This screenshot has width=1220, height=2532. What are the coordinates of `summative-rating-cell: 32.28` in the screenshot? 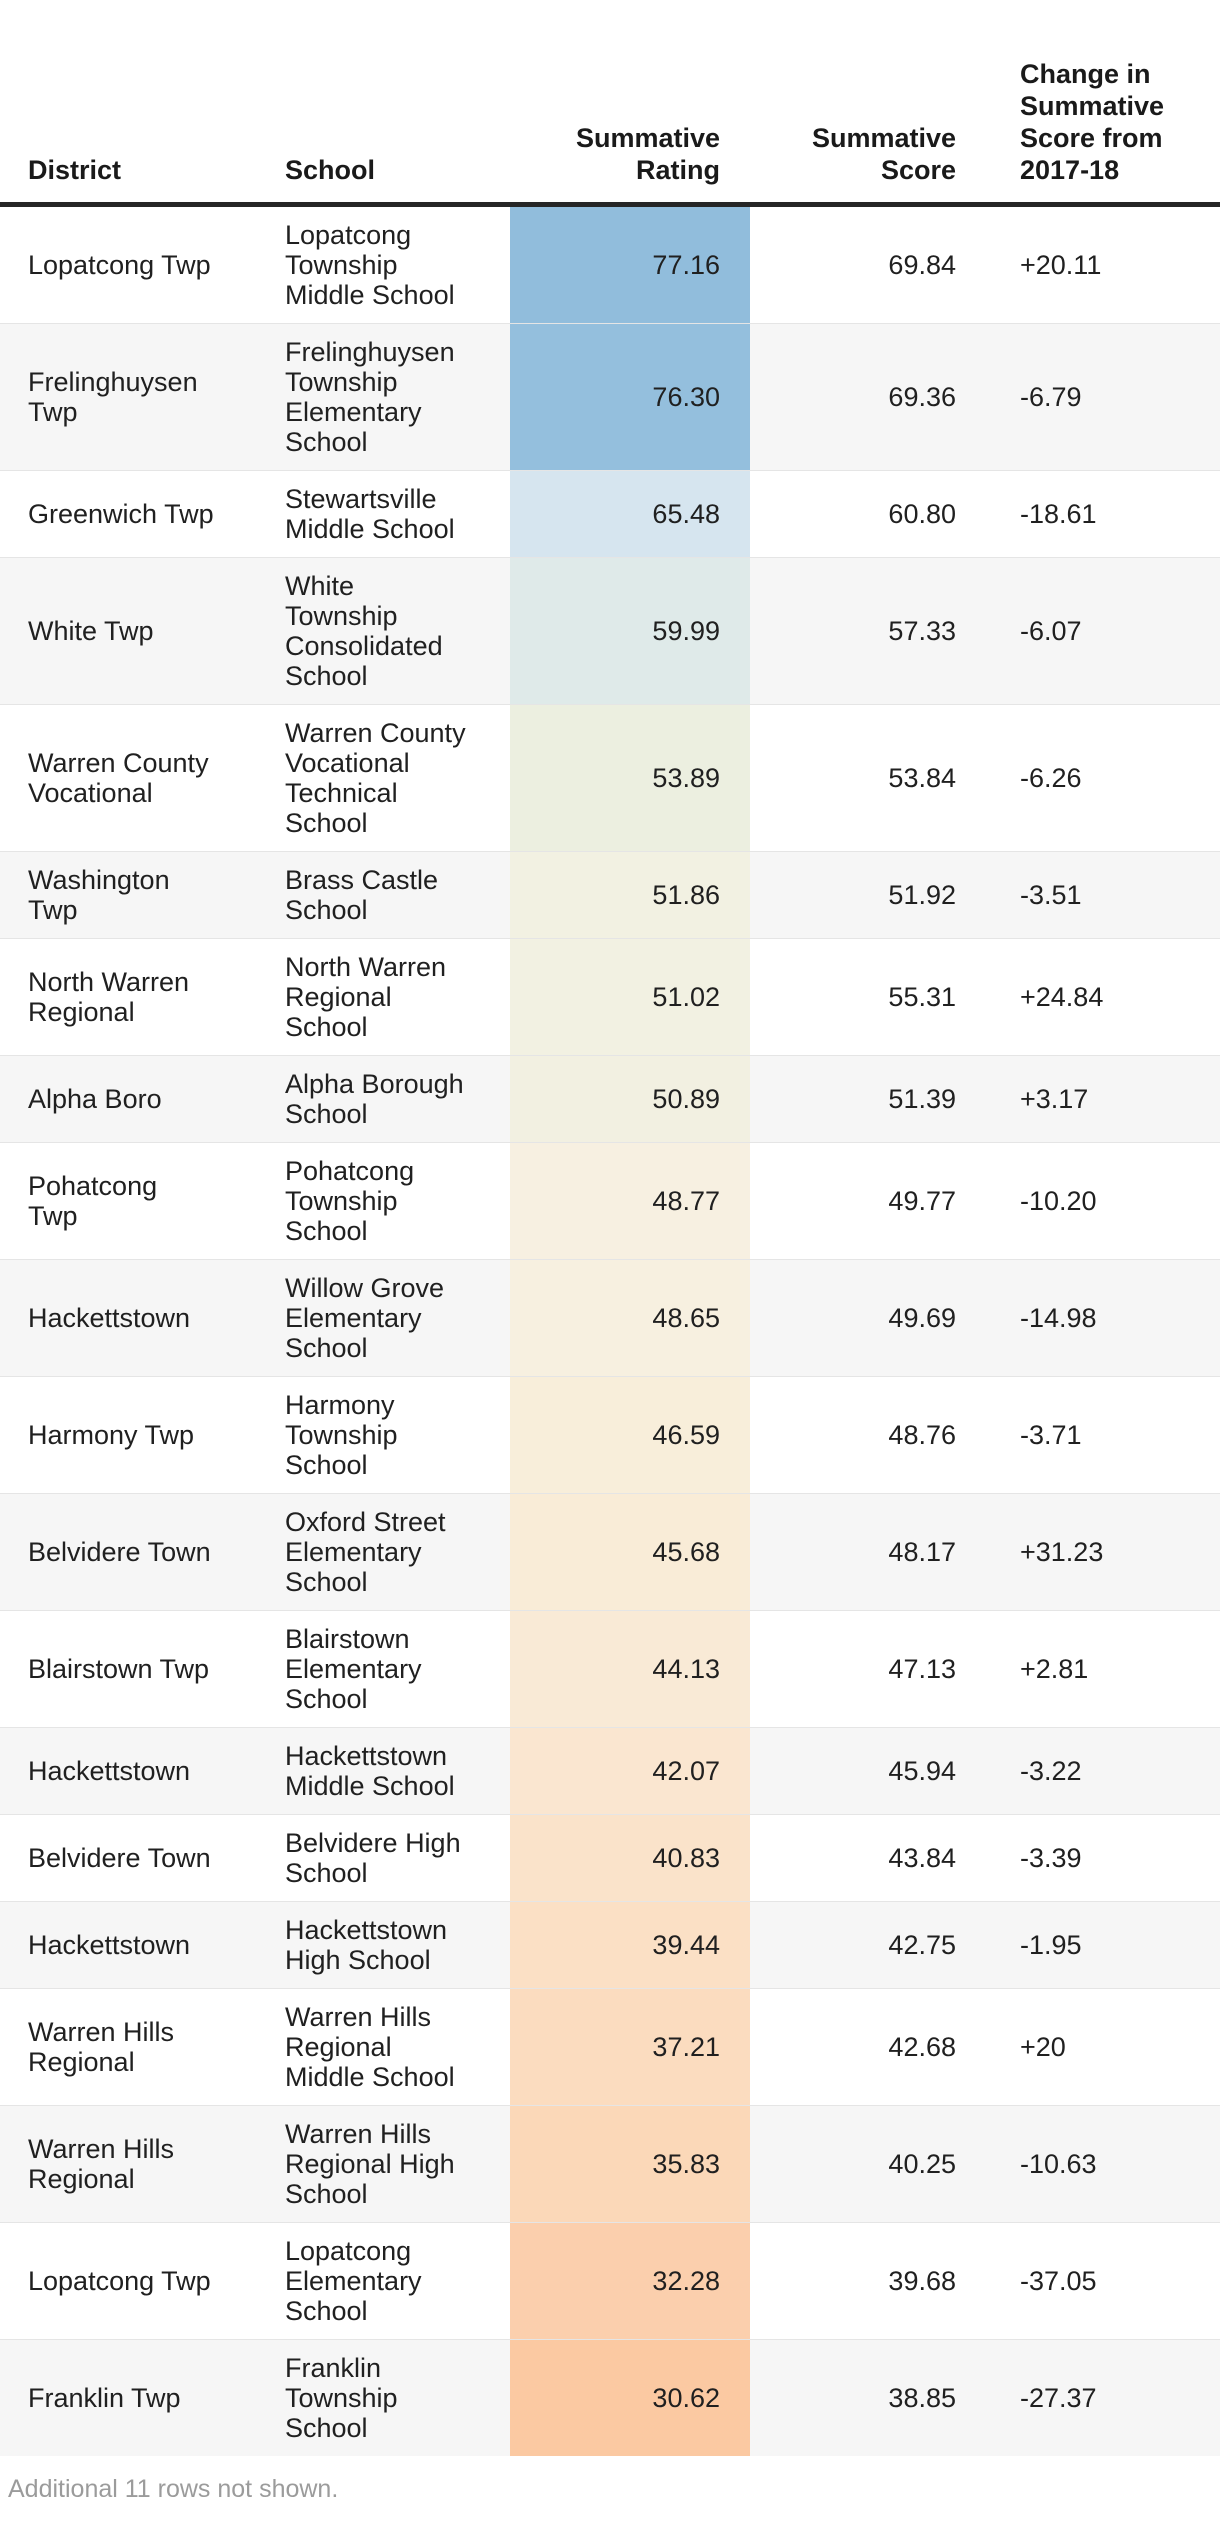 It's located at (630, 2281).